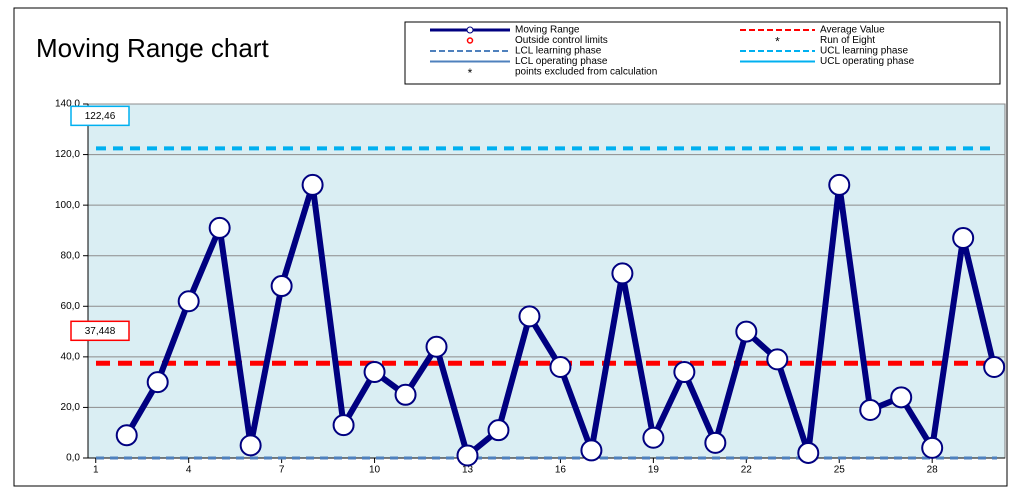  What do you see at coordinates (67, 154) in the screenshot?
I see `y-tick-label: 120,0` at bounding box center [67, 154].